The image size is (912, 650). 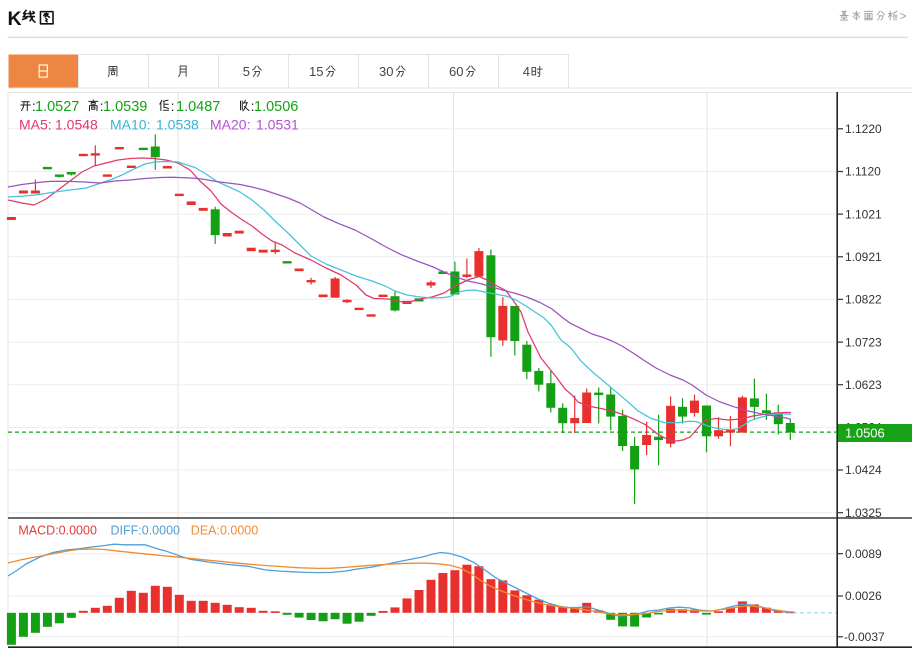 I want to click on svg-text: 5, so click(x=246, y=71).